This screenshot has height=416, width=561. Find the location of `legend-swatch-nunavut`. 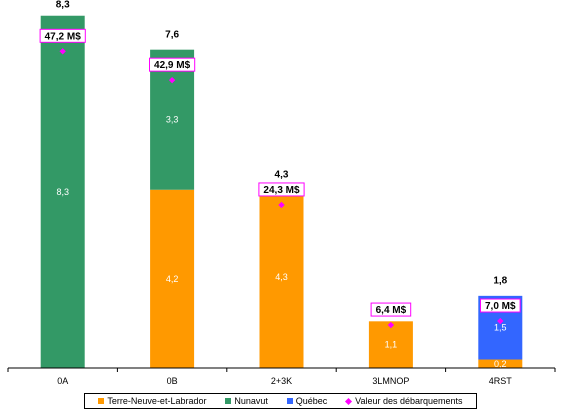

legend-swatch-nunavut is located at coordinates (228, 401).